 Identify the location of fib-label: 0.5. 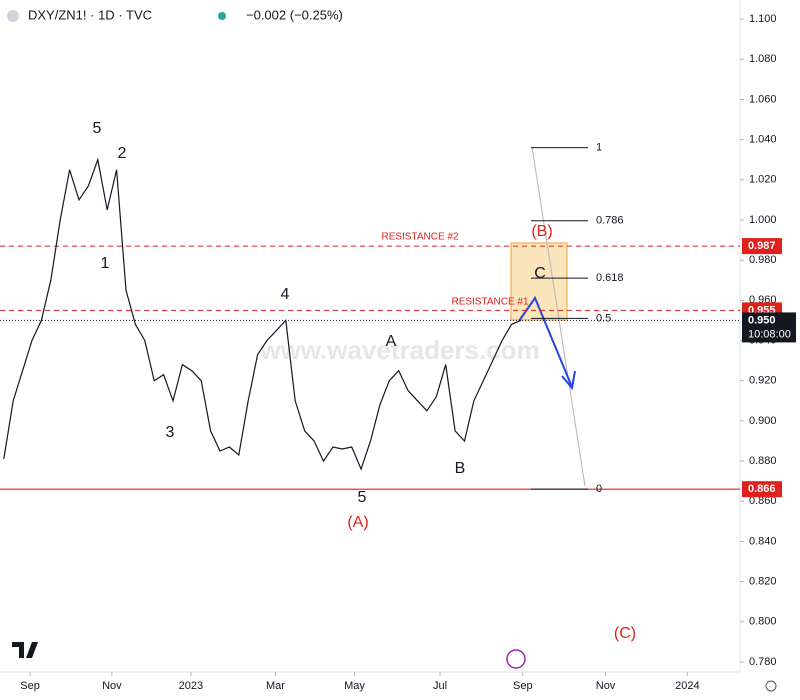
(603, 318).